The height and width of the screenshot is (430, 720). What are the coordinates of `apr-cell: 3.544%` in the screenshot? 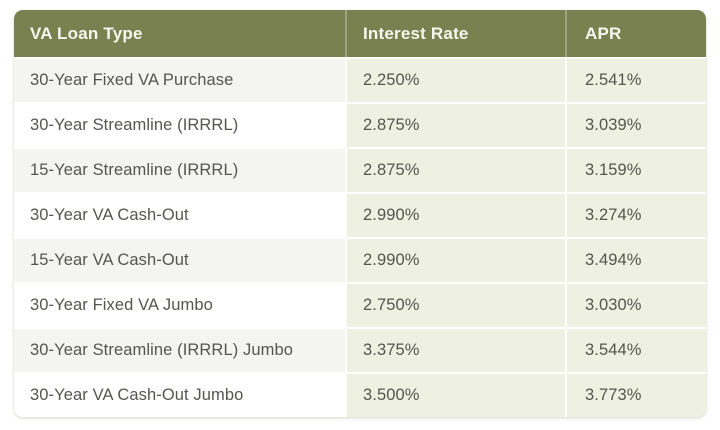 It's located at (635, 349).